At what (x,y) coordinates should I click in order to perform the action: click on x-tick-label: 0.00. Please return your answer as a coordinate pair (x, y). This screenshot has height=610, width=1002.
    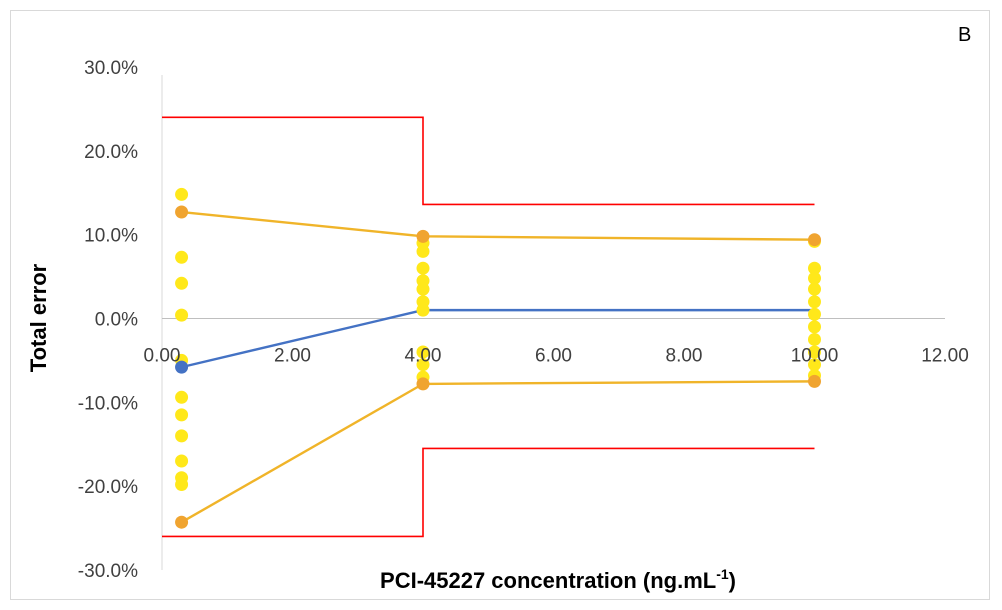
    Looking at the image, I should click on (162, 356).